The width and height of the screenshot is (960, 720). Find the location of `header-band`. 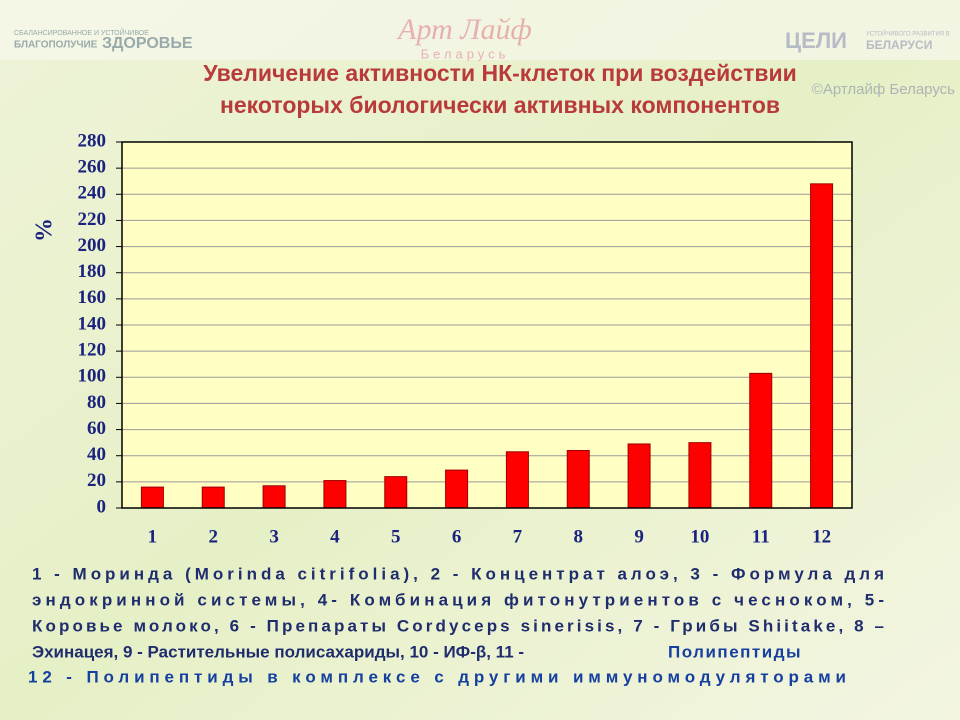

header-band is located at coordinates (480, 30).